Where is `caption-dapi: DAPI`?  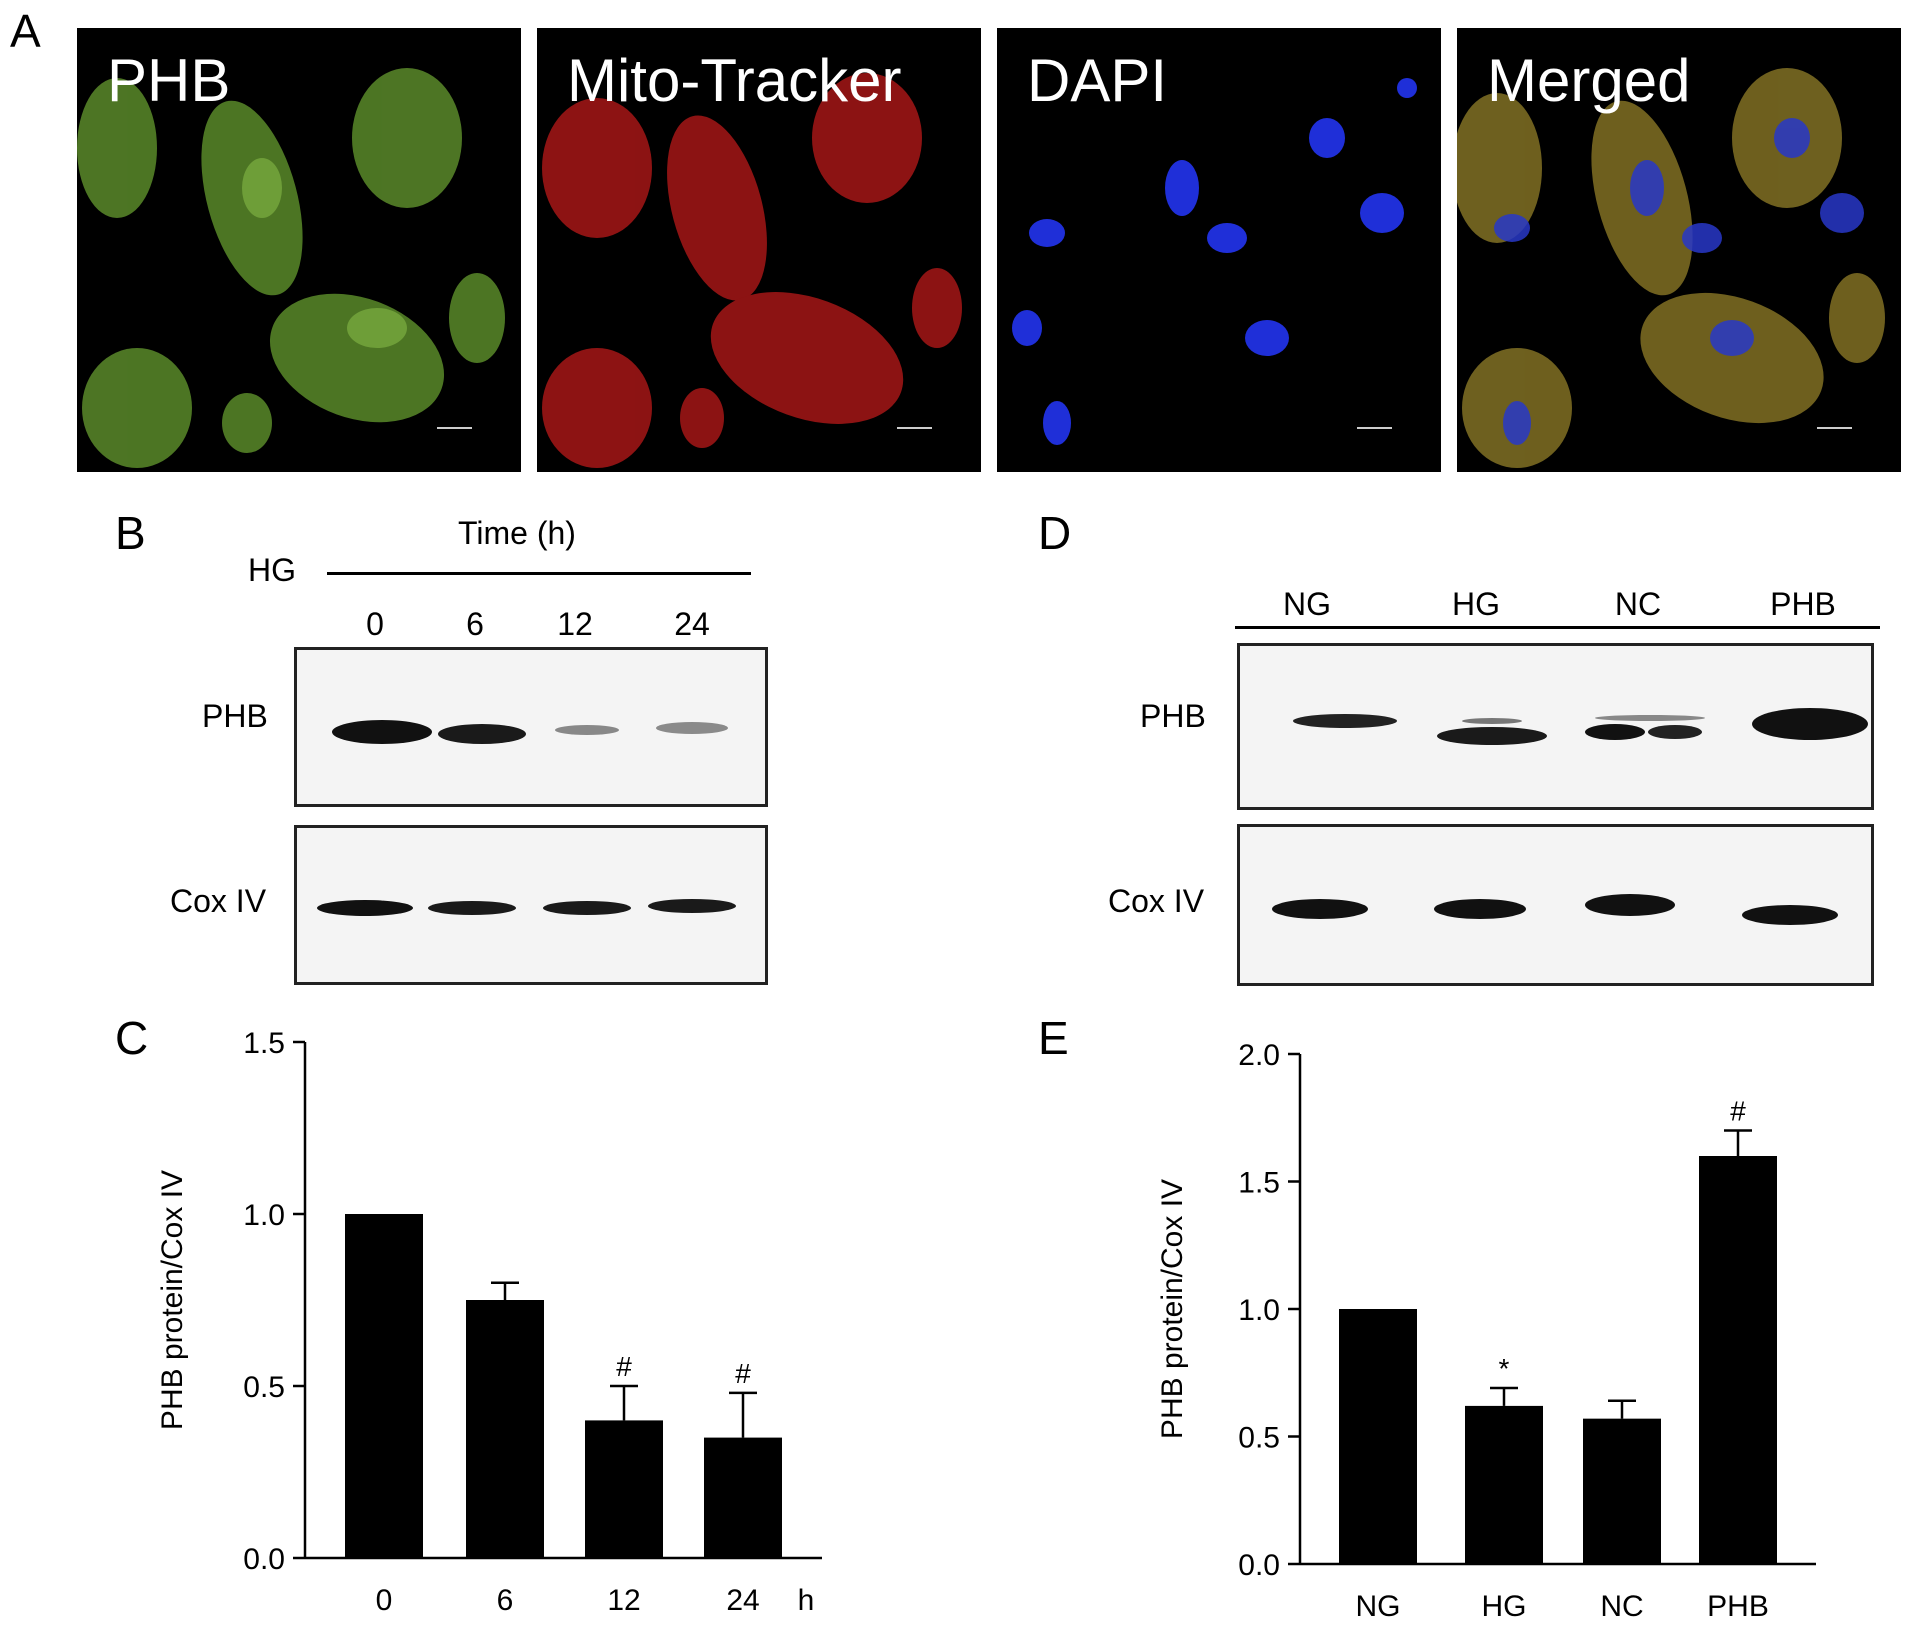 caption-dapi: DAPI is located at coordinates (1097, 80).